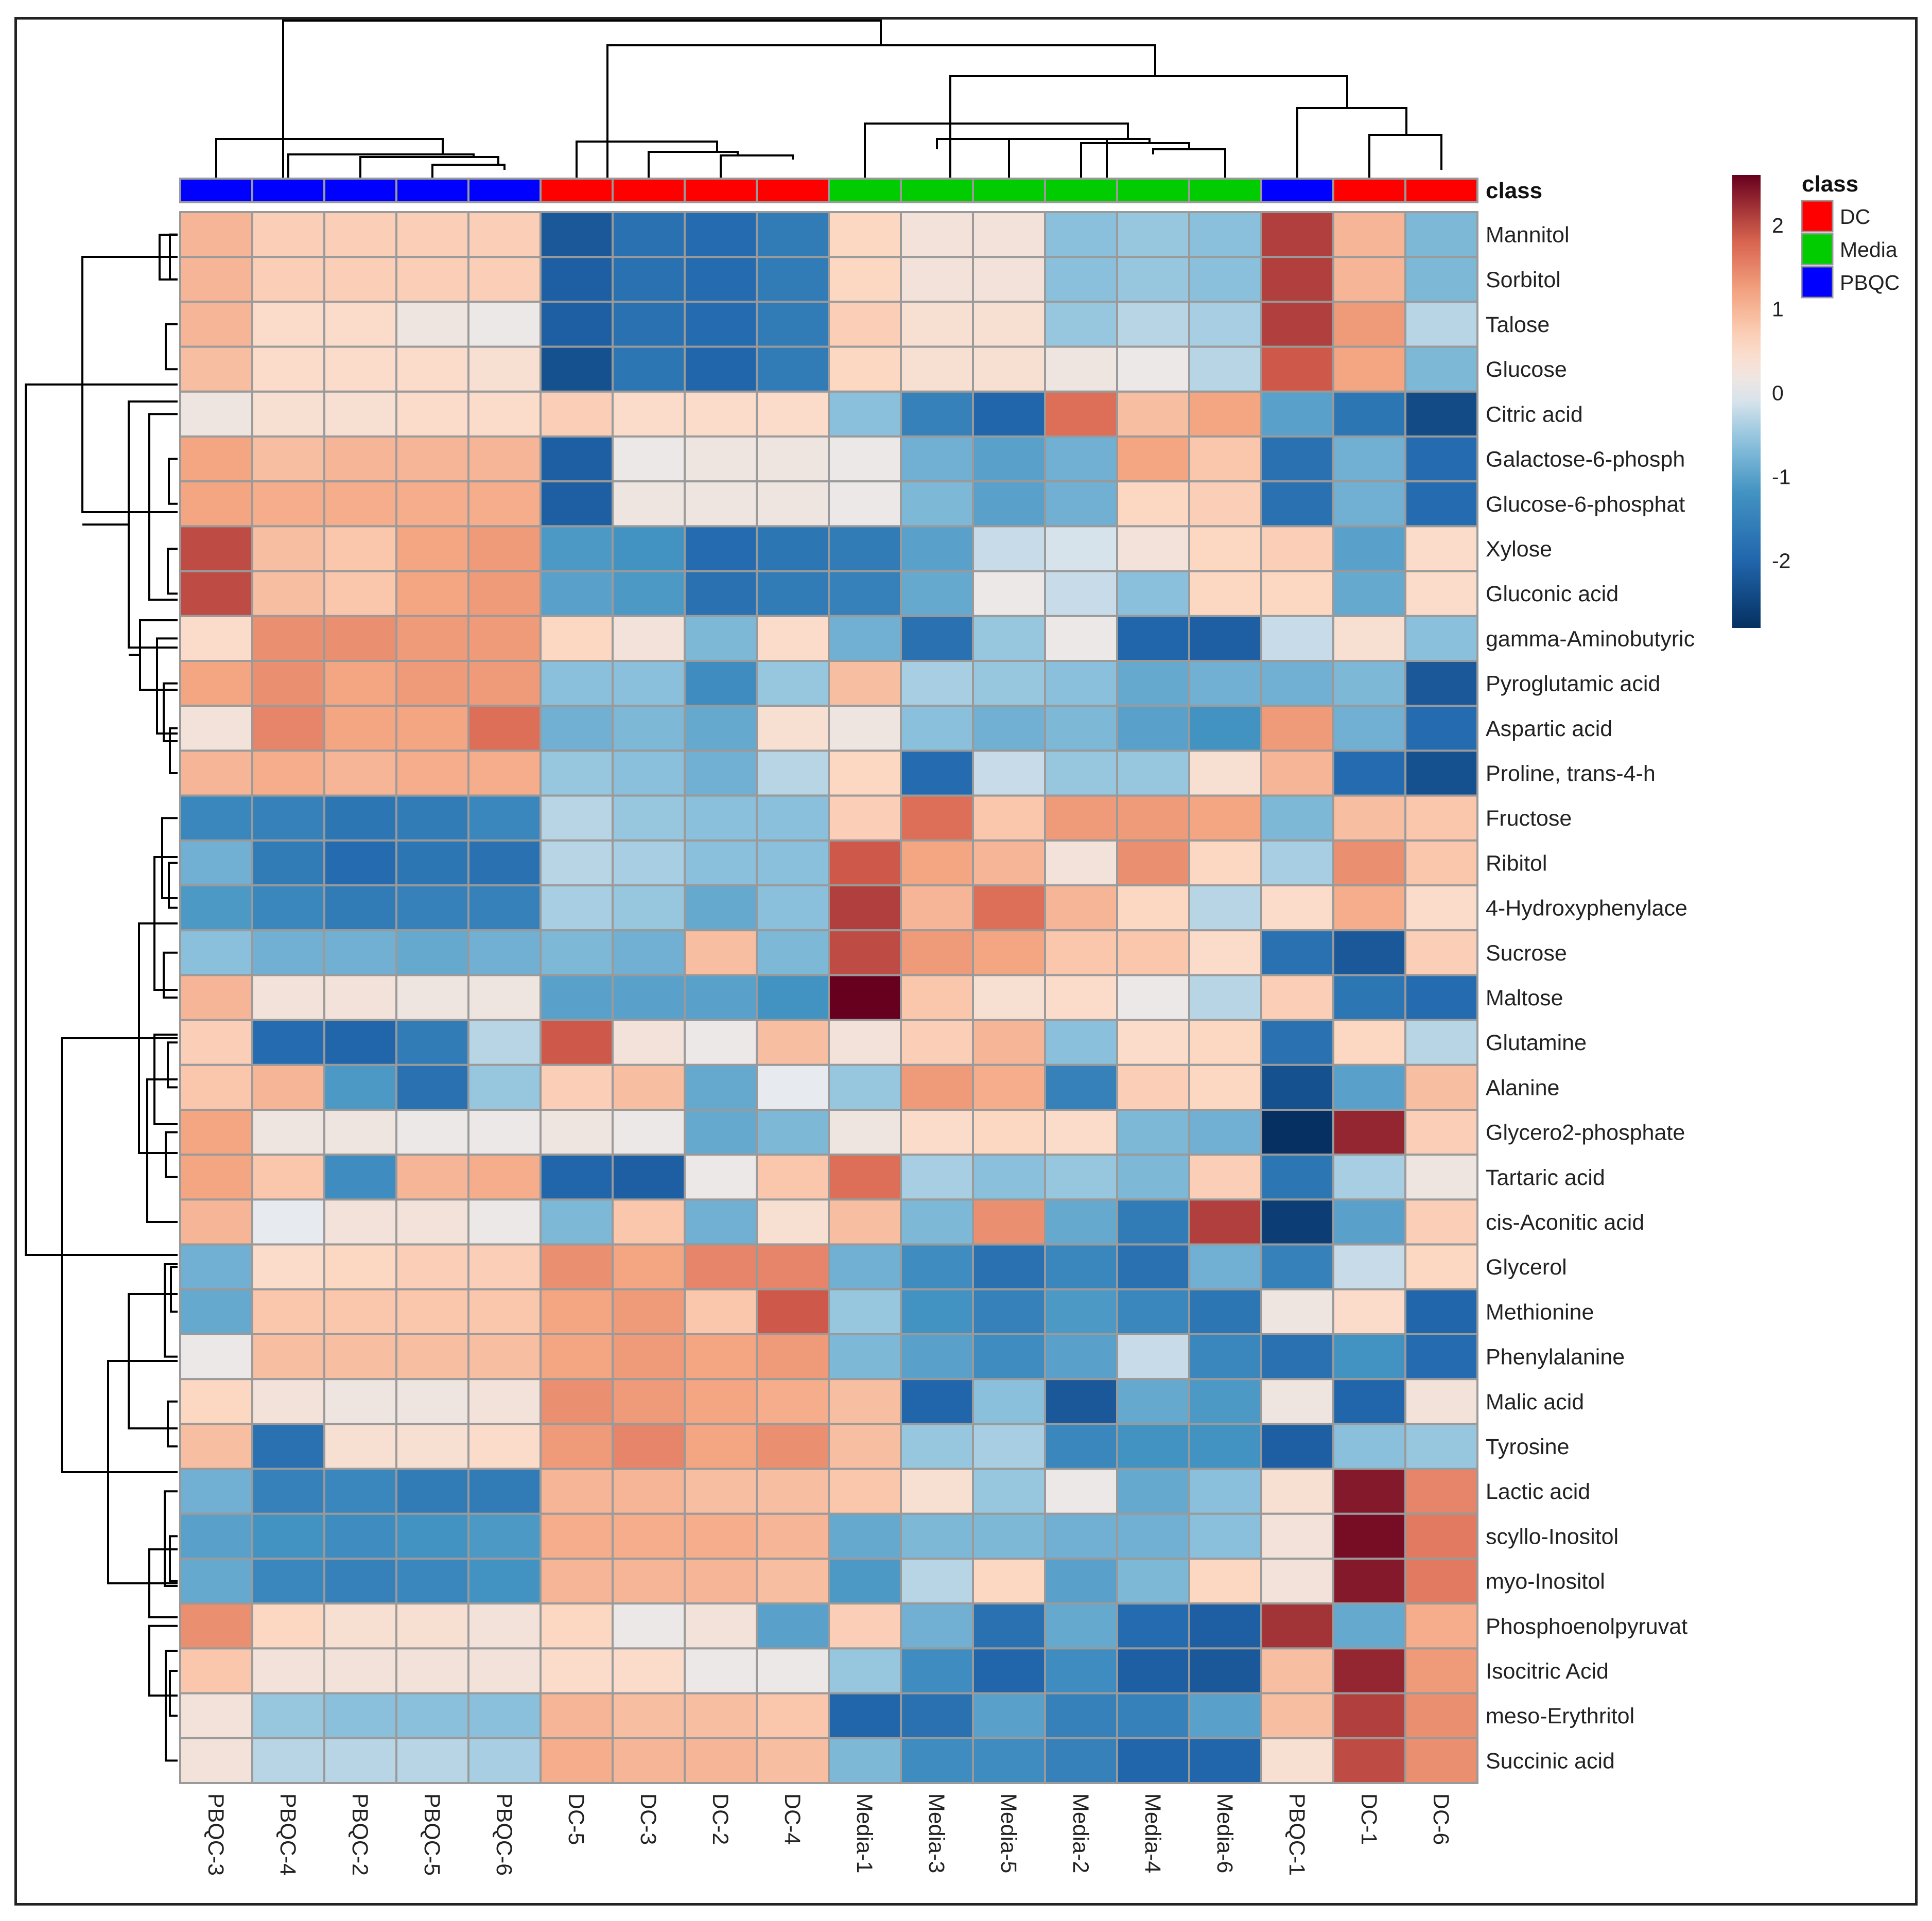 The width and height of the screenshot is (1932, 1921). I want to click on row-dendrogram-link, so click(173, 885).